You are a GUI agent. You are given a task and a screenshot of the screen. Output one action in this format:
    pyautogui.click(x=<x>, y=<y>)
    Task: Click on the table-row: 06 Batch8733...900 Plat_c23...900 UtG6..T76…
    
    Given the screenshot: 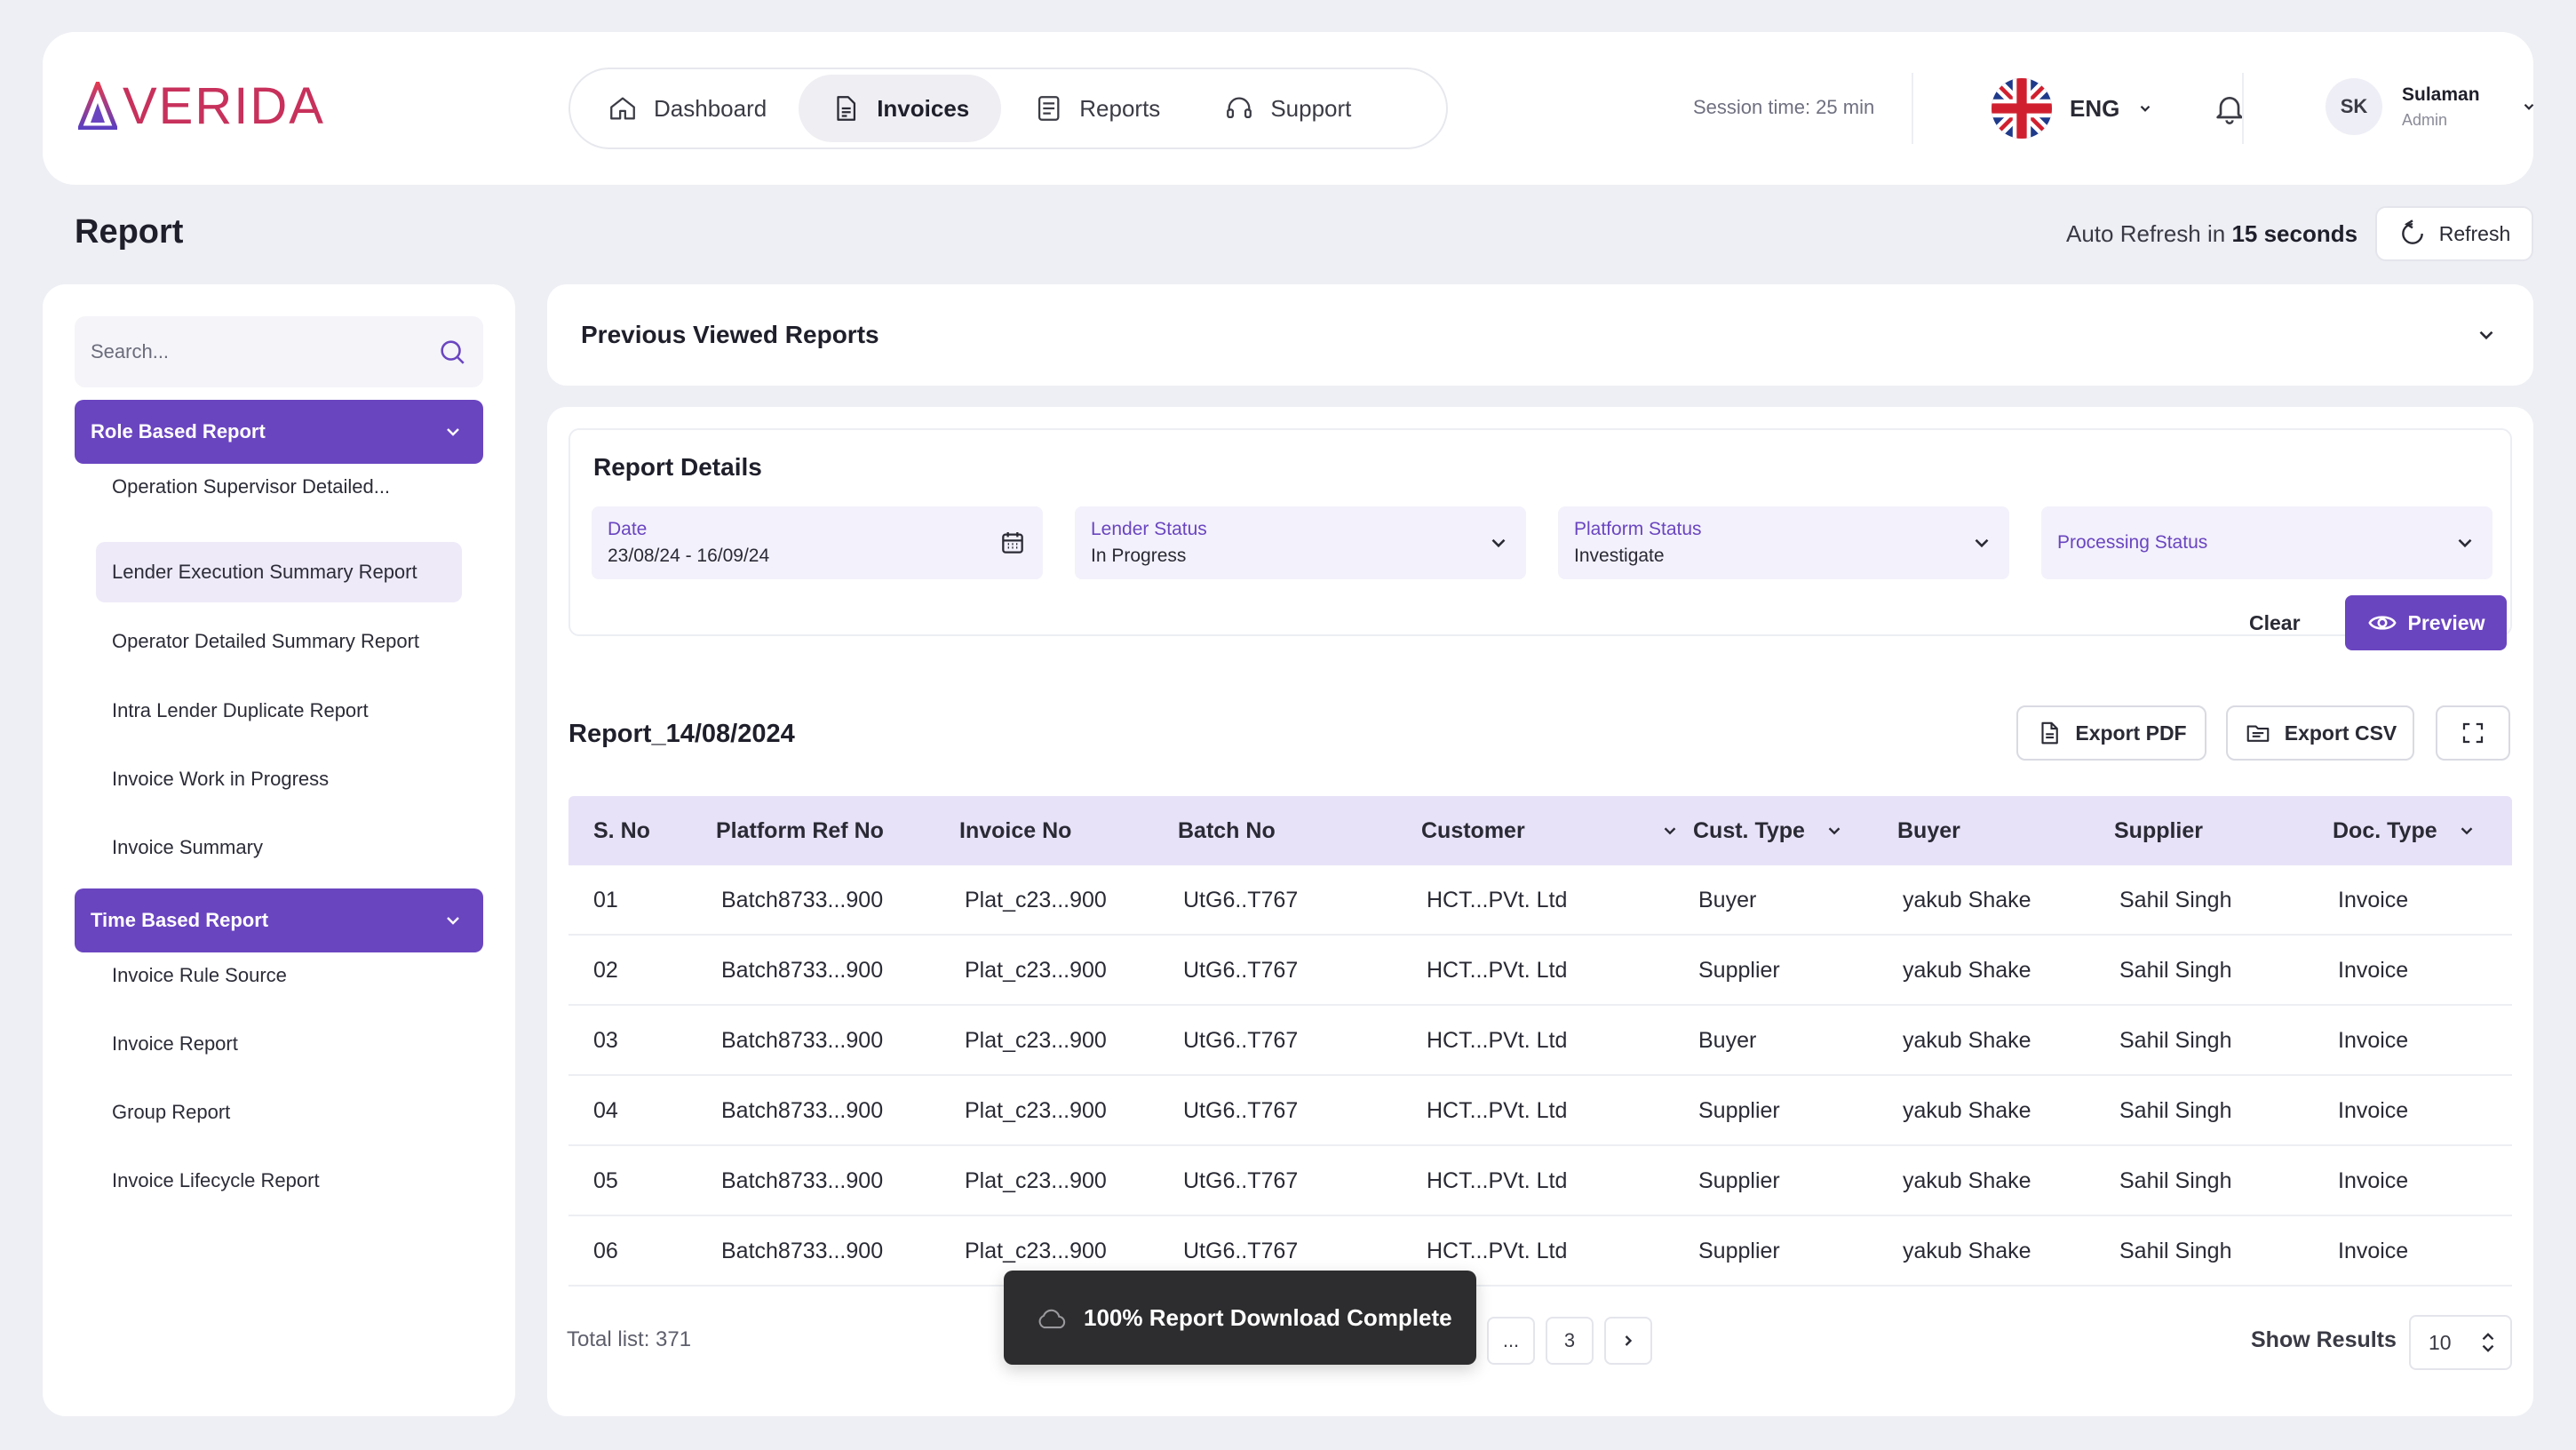 What is the action you would take?
    pyautogui.click(x=1540, y=1251)
    